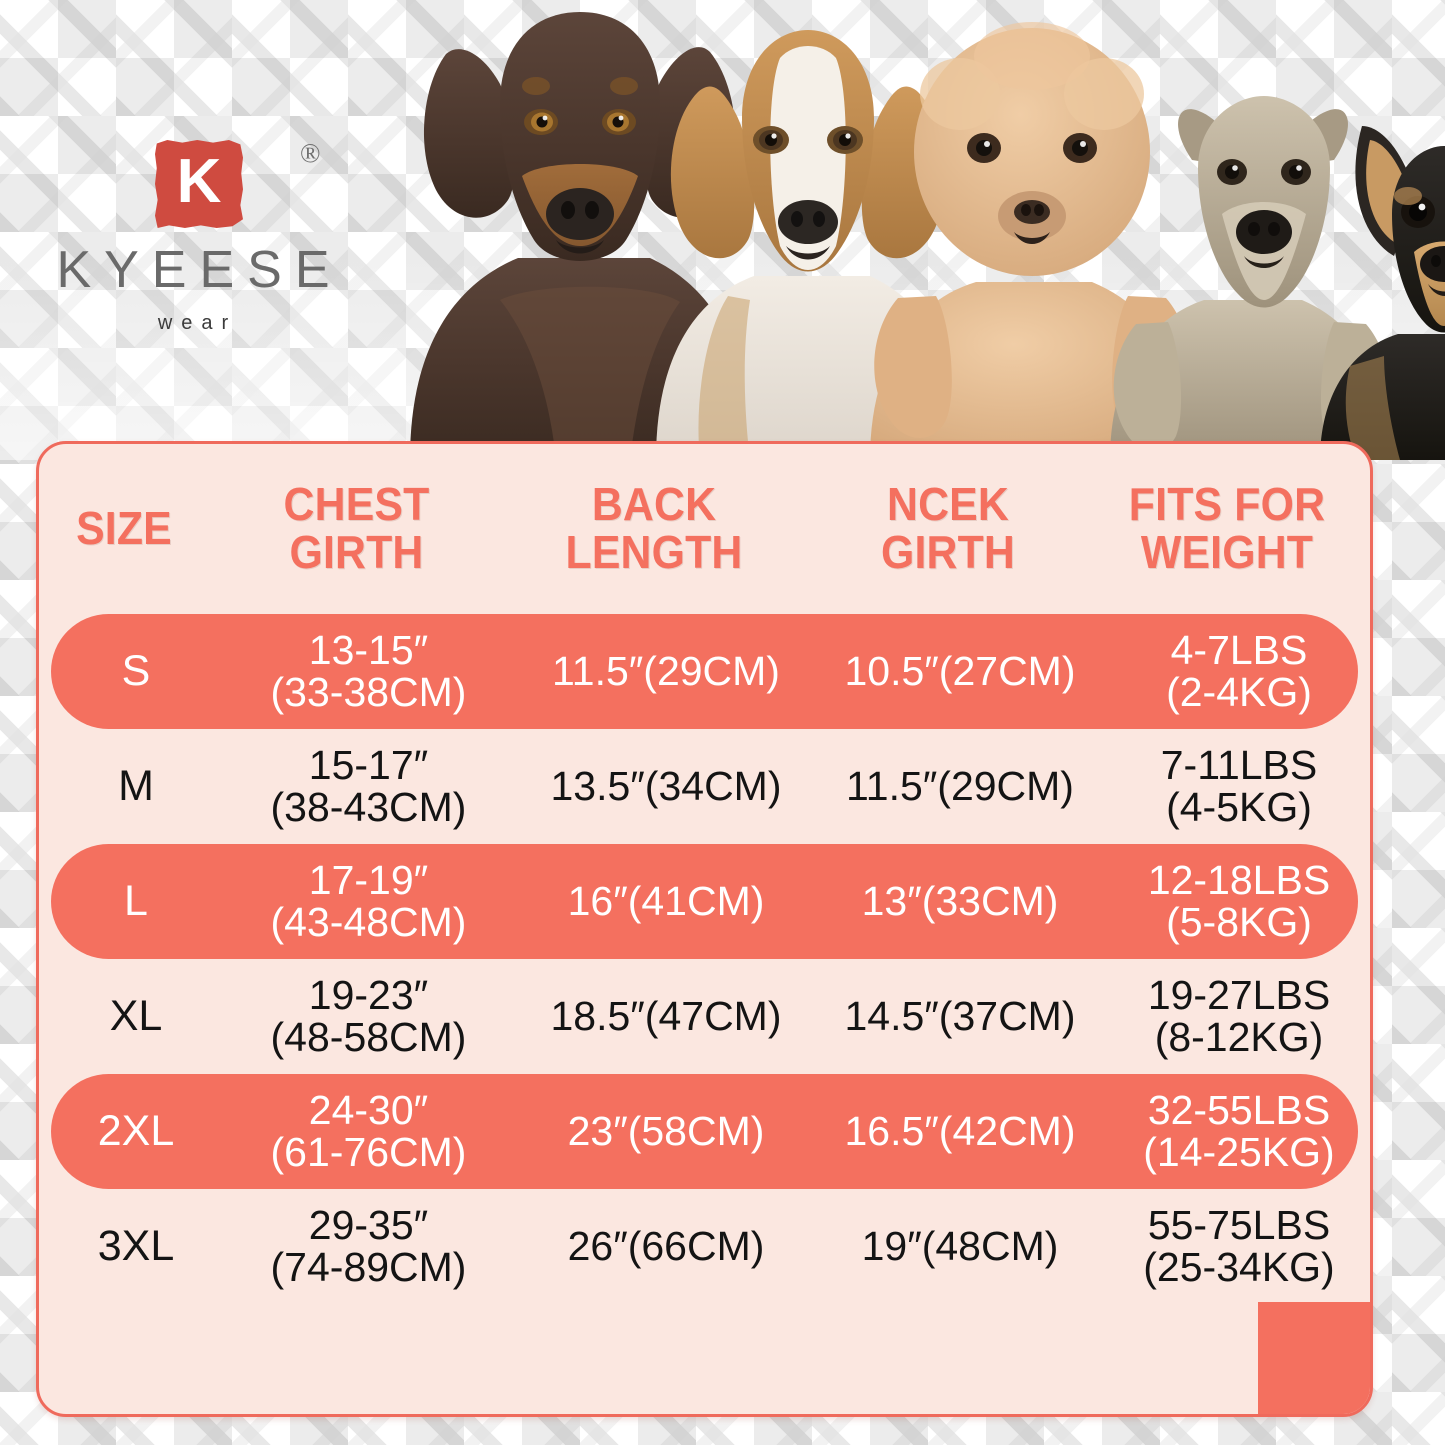  Describe the element at coordinates (1314, 1358) in the screenshot. I see `card-corner-bleed` at that location.